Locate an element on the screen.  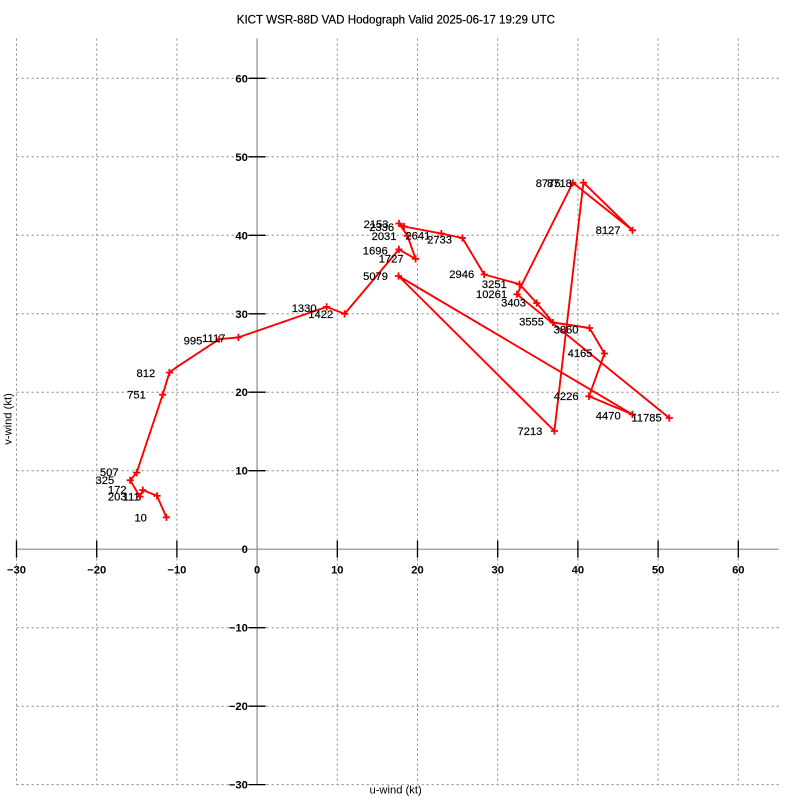
svg-text: 2641 is located at coordinates (417, 236).